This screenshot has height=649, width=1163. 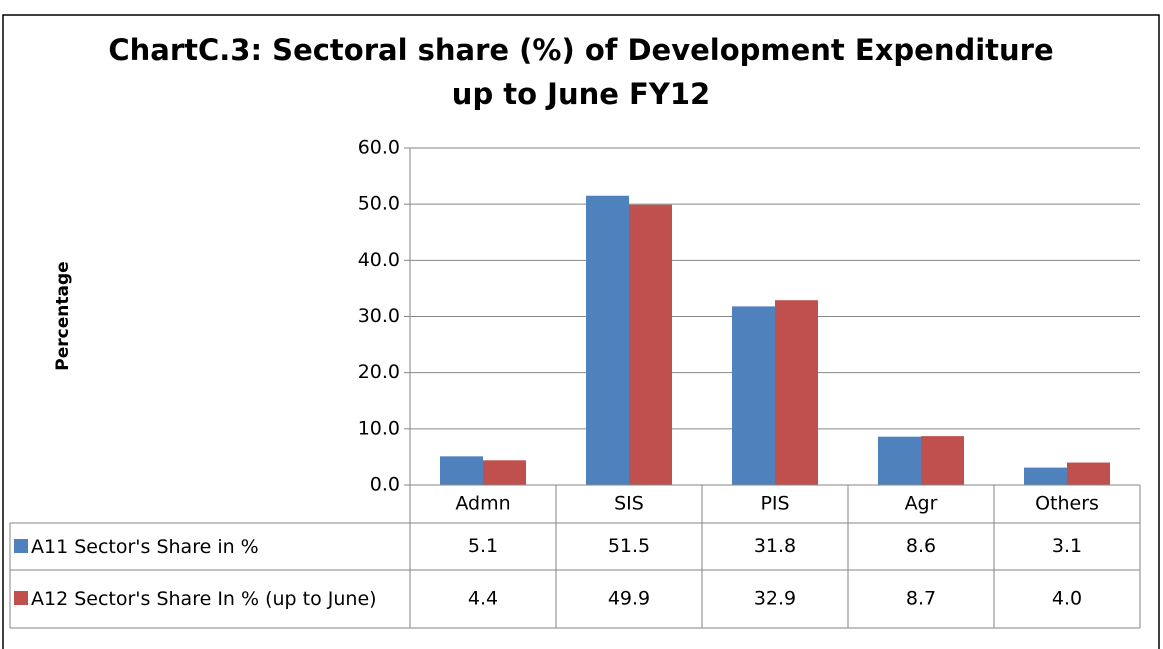 I want to click on table-cell: 49.9, so click(x=629, y=599).